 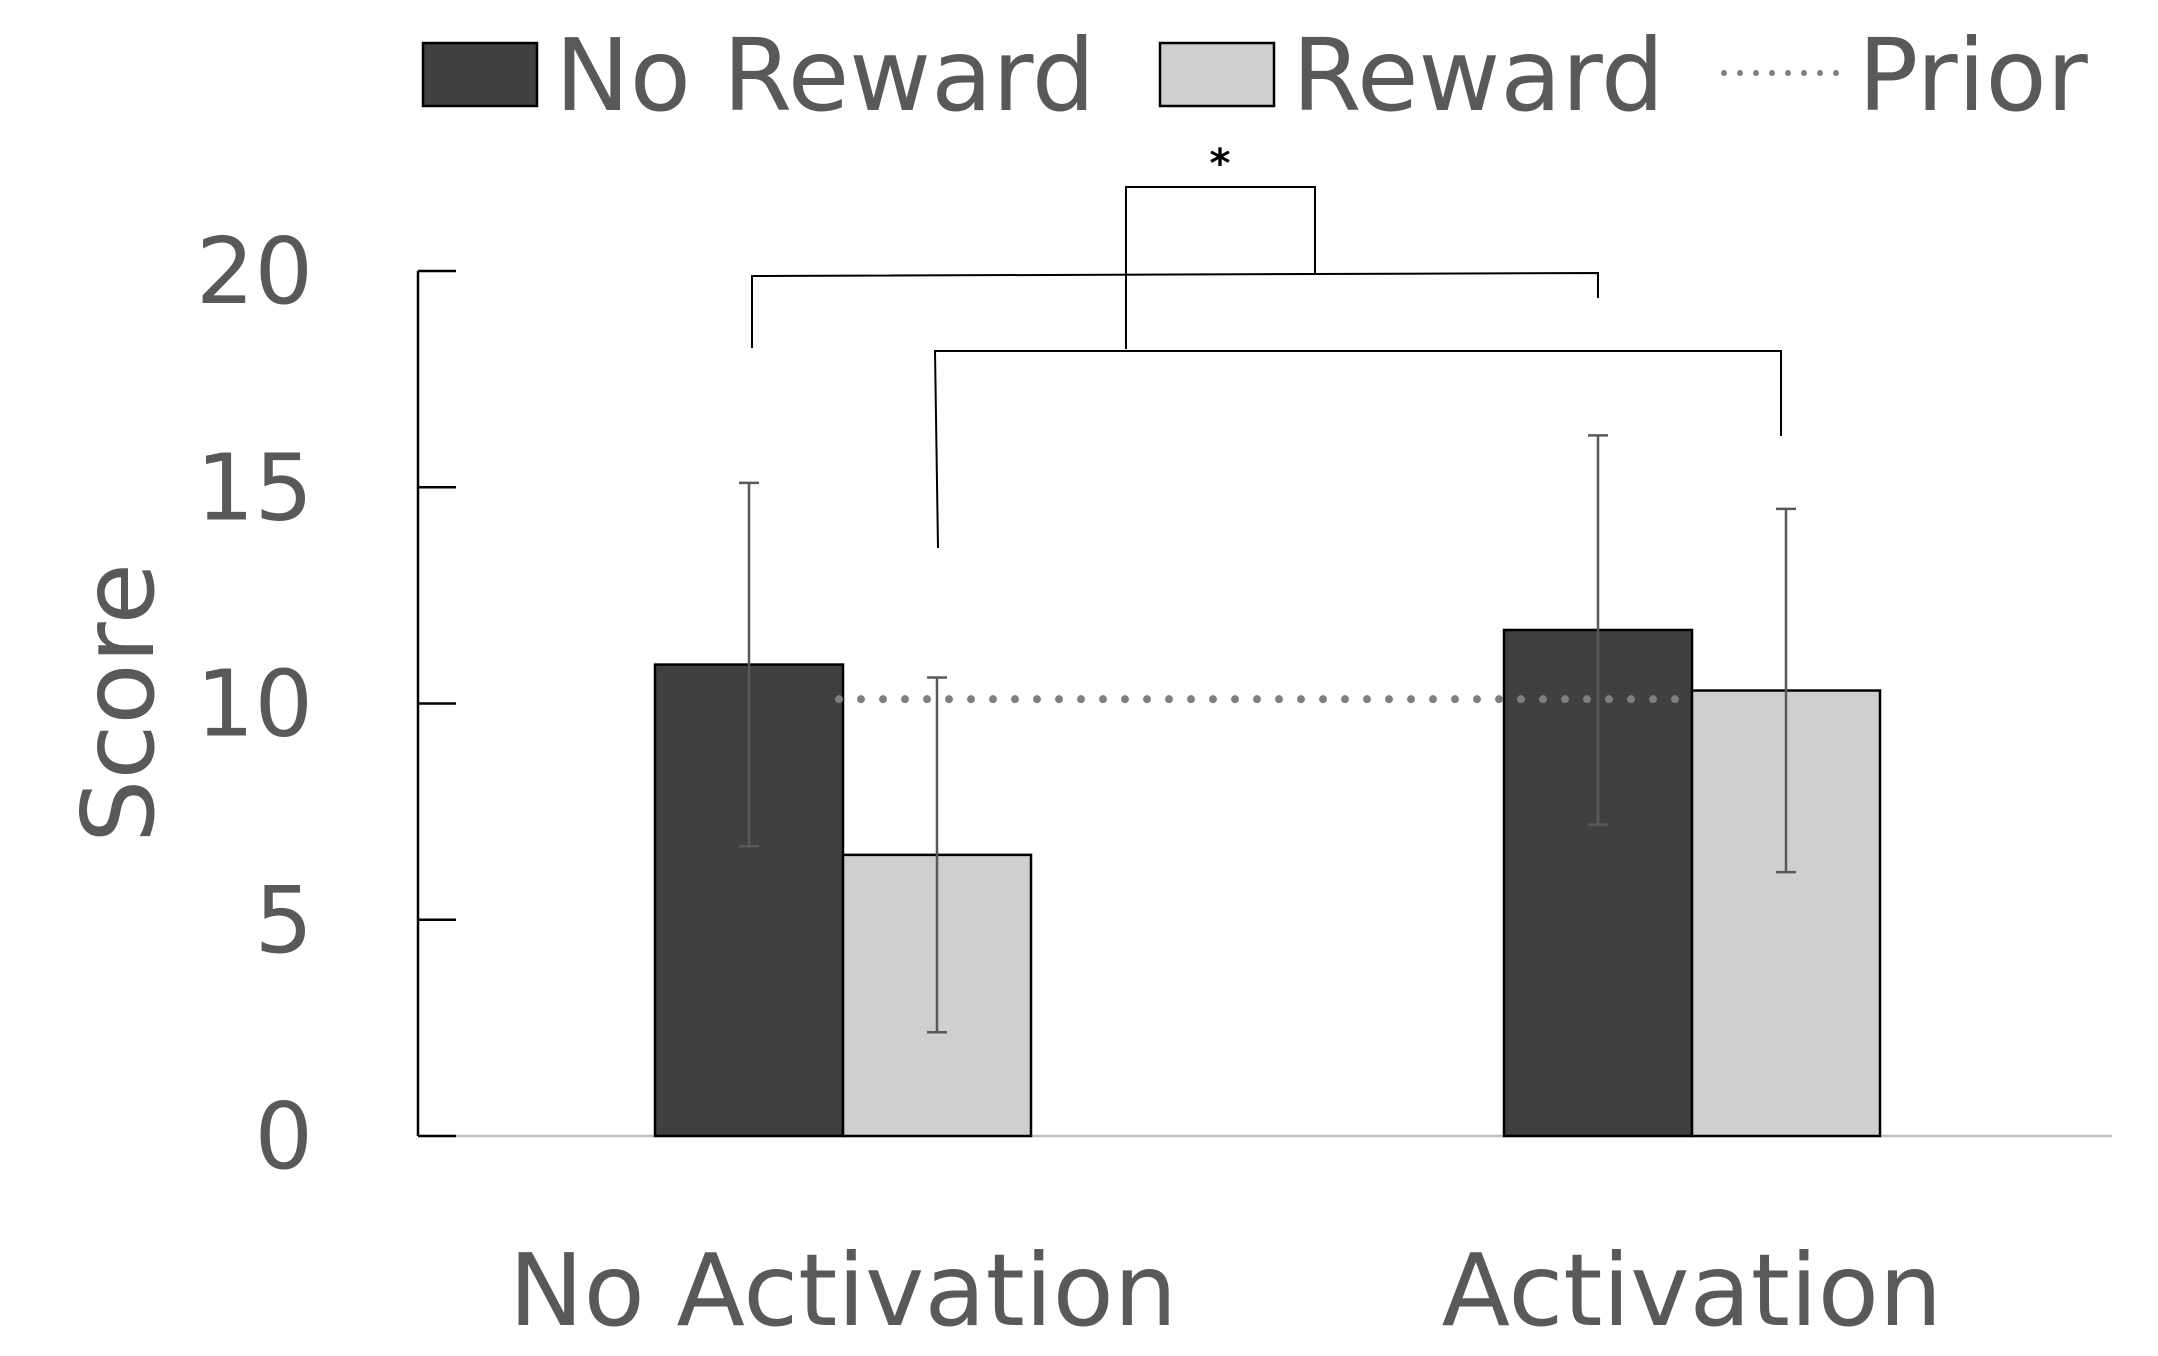 What do you see at coordinates (1478, 75) in the screenshot?
I see `legend-label: Reward` at bounding box center [1478, 75].